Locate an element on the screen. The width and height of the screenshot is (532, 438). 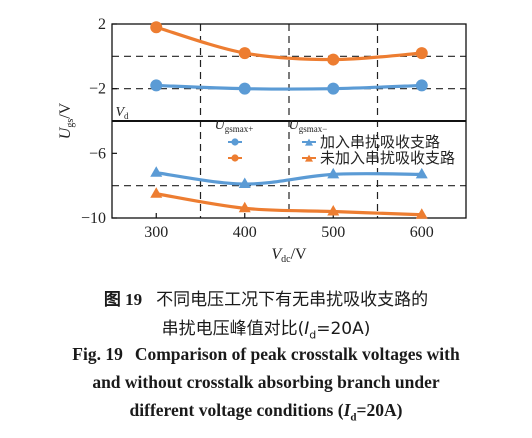
y-tick-label-2: −6 is located at coordinates (97, 153).